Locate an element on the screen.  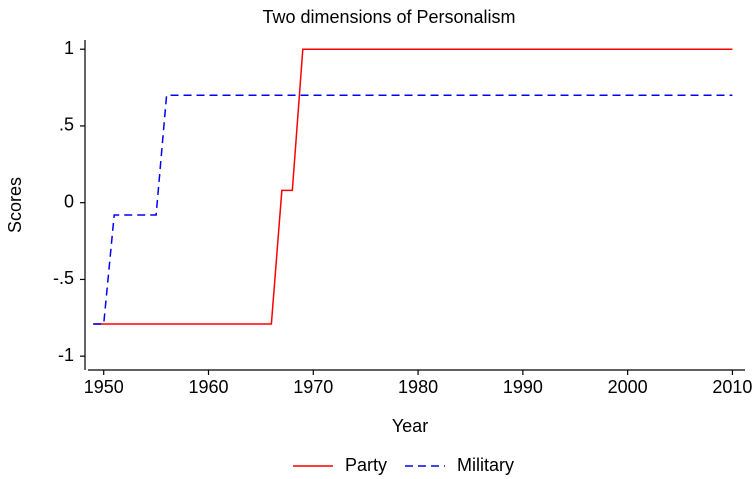
y-tick-label: 0 is located at coordinates (69, 201).